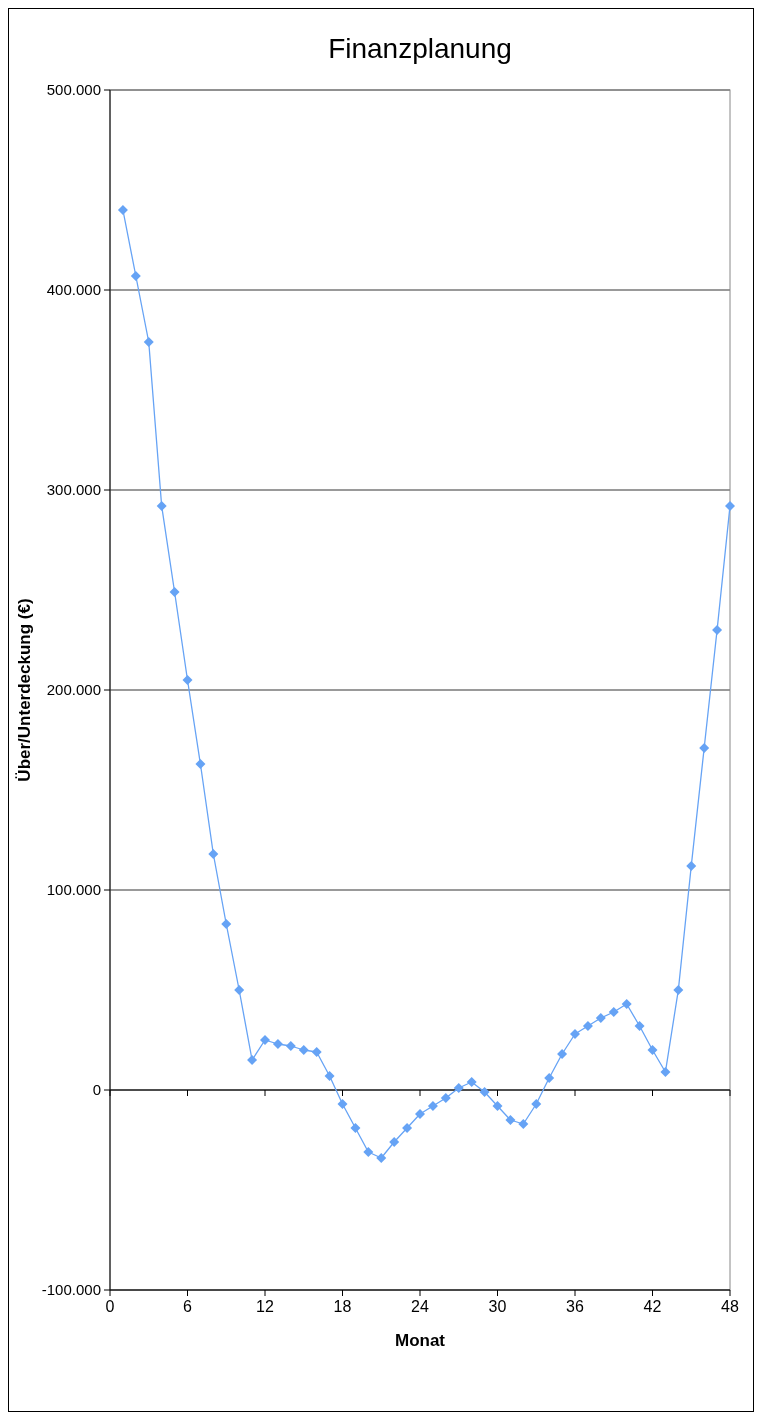 This screenshot has width=762, height=1420. Describe the element at coordinates (575, 1306) in the screenshot. I see `x-tick-label: 36` at that location.